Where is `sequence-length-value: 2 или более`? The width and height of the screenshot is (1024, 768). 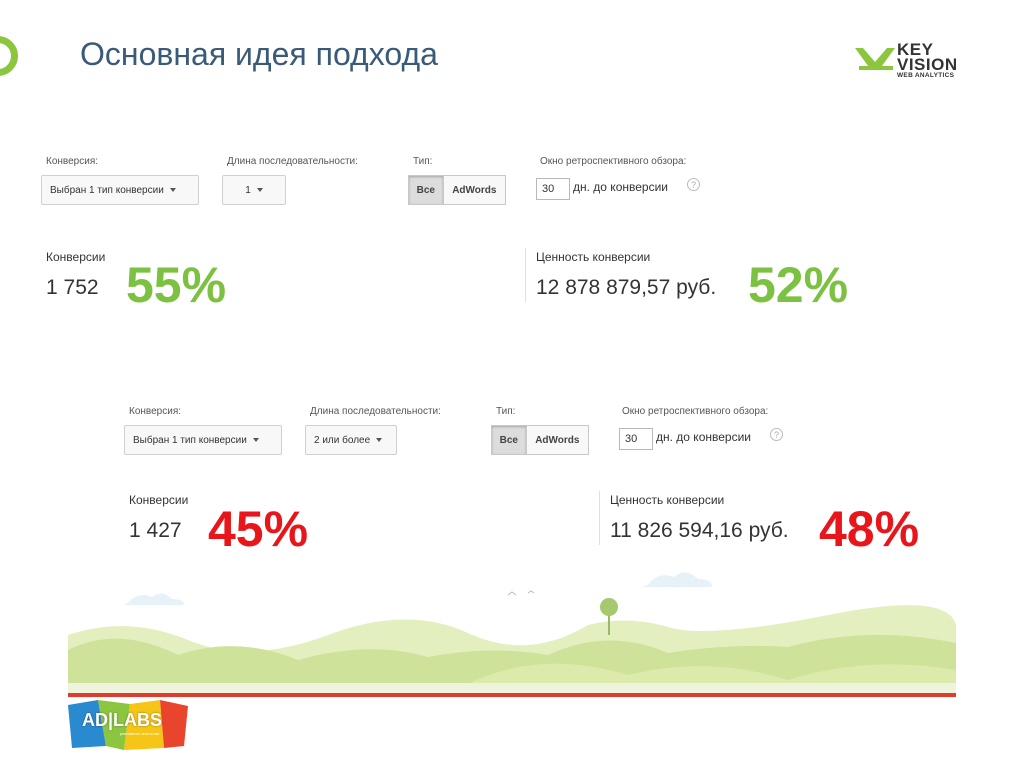
sequence-length-value: 2 или более is located at coordinates (342, 440).